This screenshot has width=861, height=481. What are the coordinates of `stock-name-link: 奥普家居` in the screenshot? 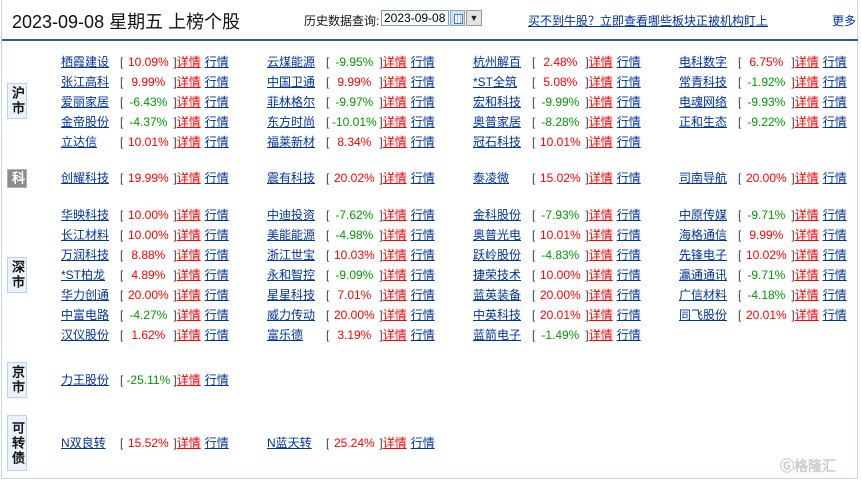 It's located at (497, 122).